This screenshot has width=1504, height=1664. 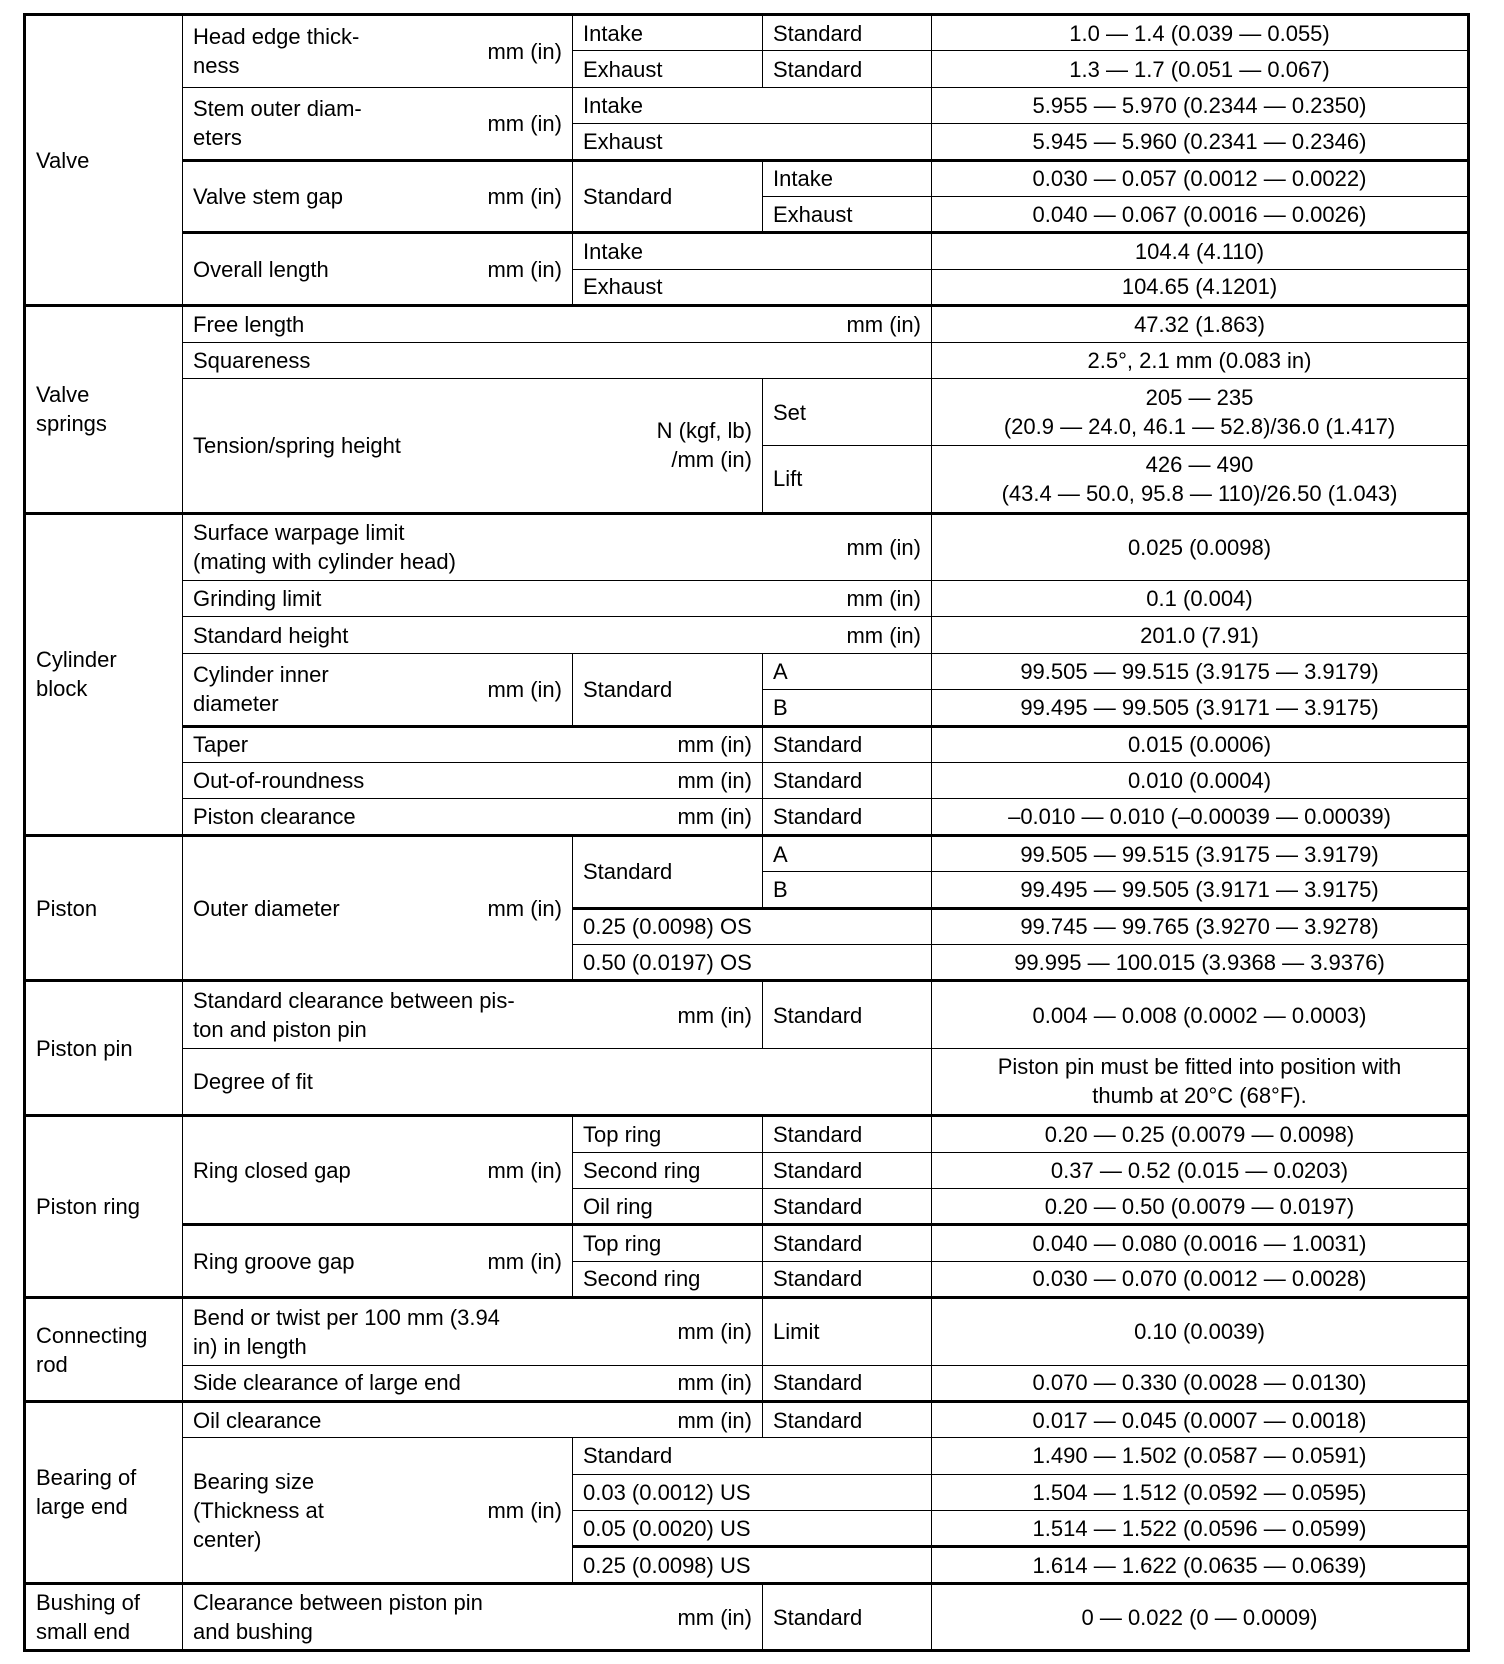 What do you see at coordinates (272, 1170) in the screenshot?
I see `parameter-label: Ring closed gap` at bounding box center [272, 1170].